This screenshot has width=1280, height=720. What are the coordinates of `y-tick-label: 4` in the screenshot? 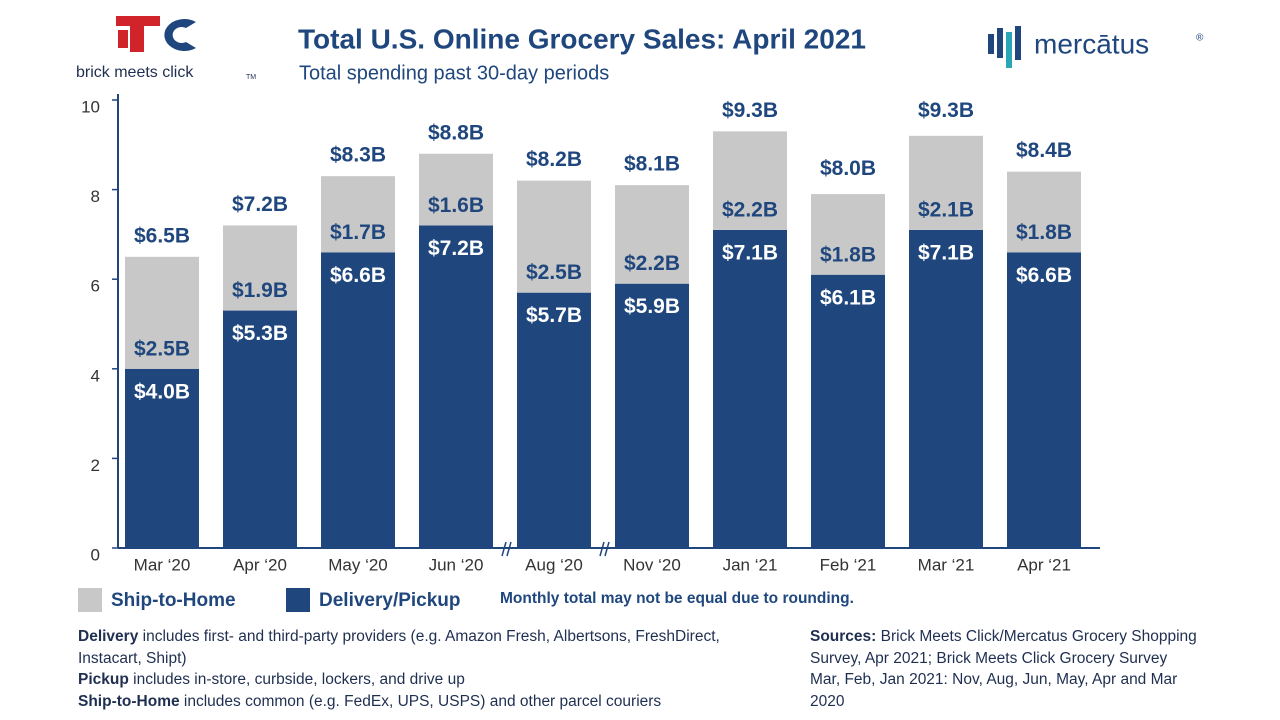 It's located at (95, 375).